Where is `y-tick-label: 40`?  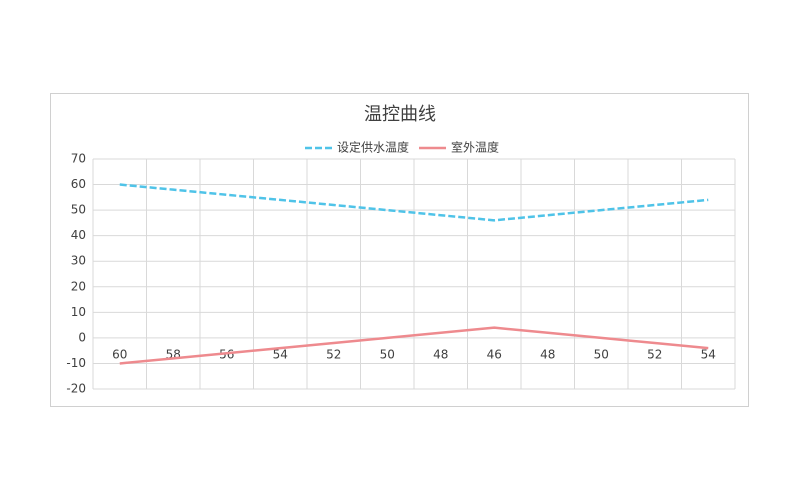 y-tick-label: 40 is located at coordinates (78, 235).